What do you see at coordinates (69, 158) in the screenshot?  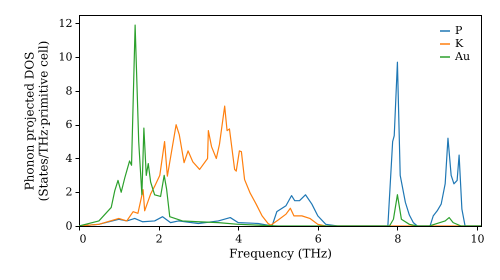 I see `y-tick-label: 4` at bounding box center [69, 158].